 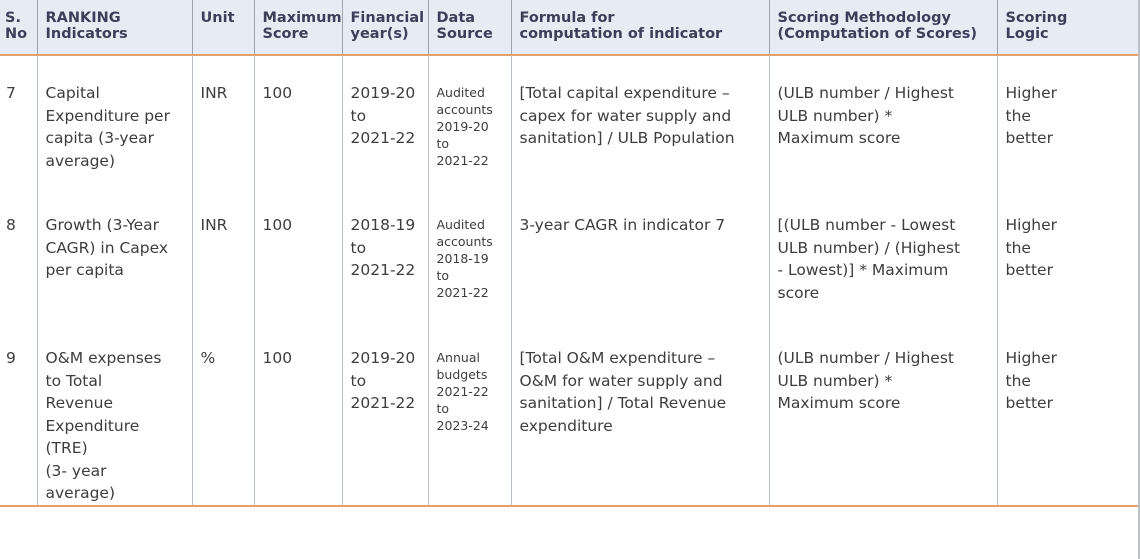 What do you see at coordinates (114, 254) in the screenshot?
I see `cell-indicator: Growth (3-Year CAGR) in Capex per capita` at bounding box center [114, 254].